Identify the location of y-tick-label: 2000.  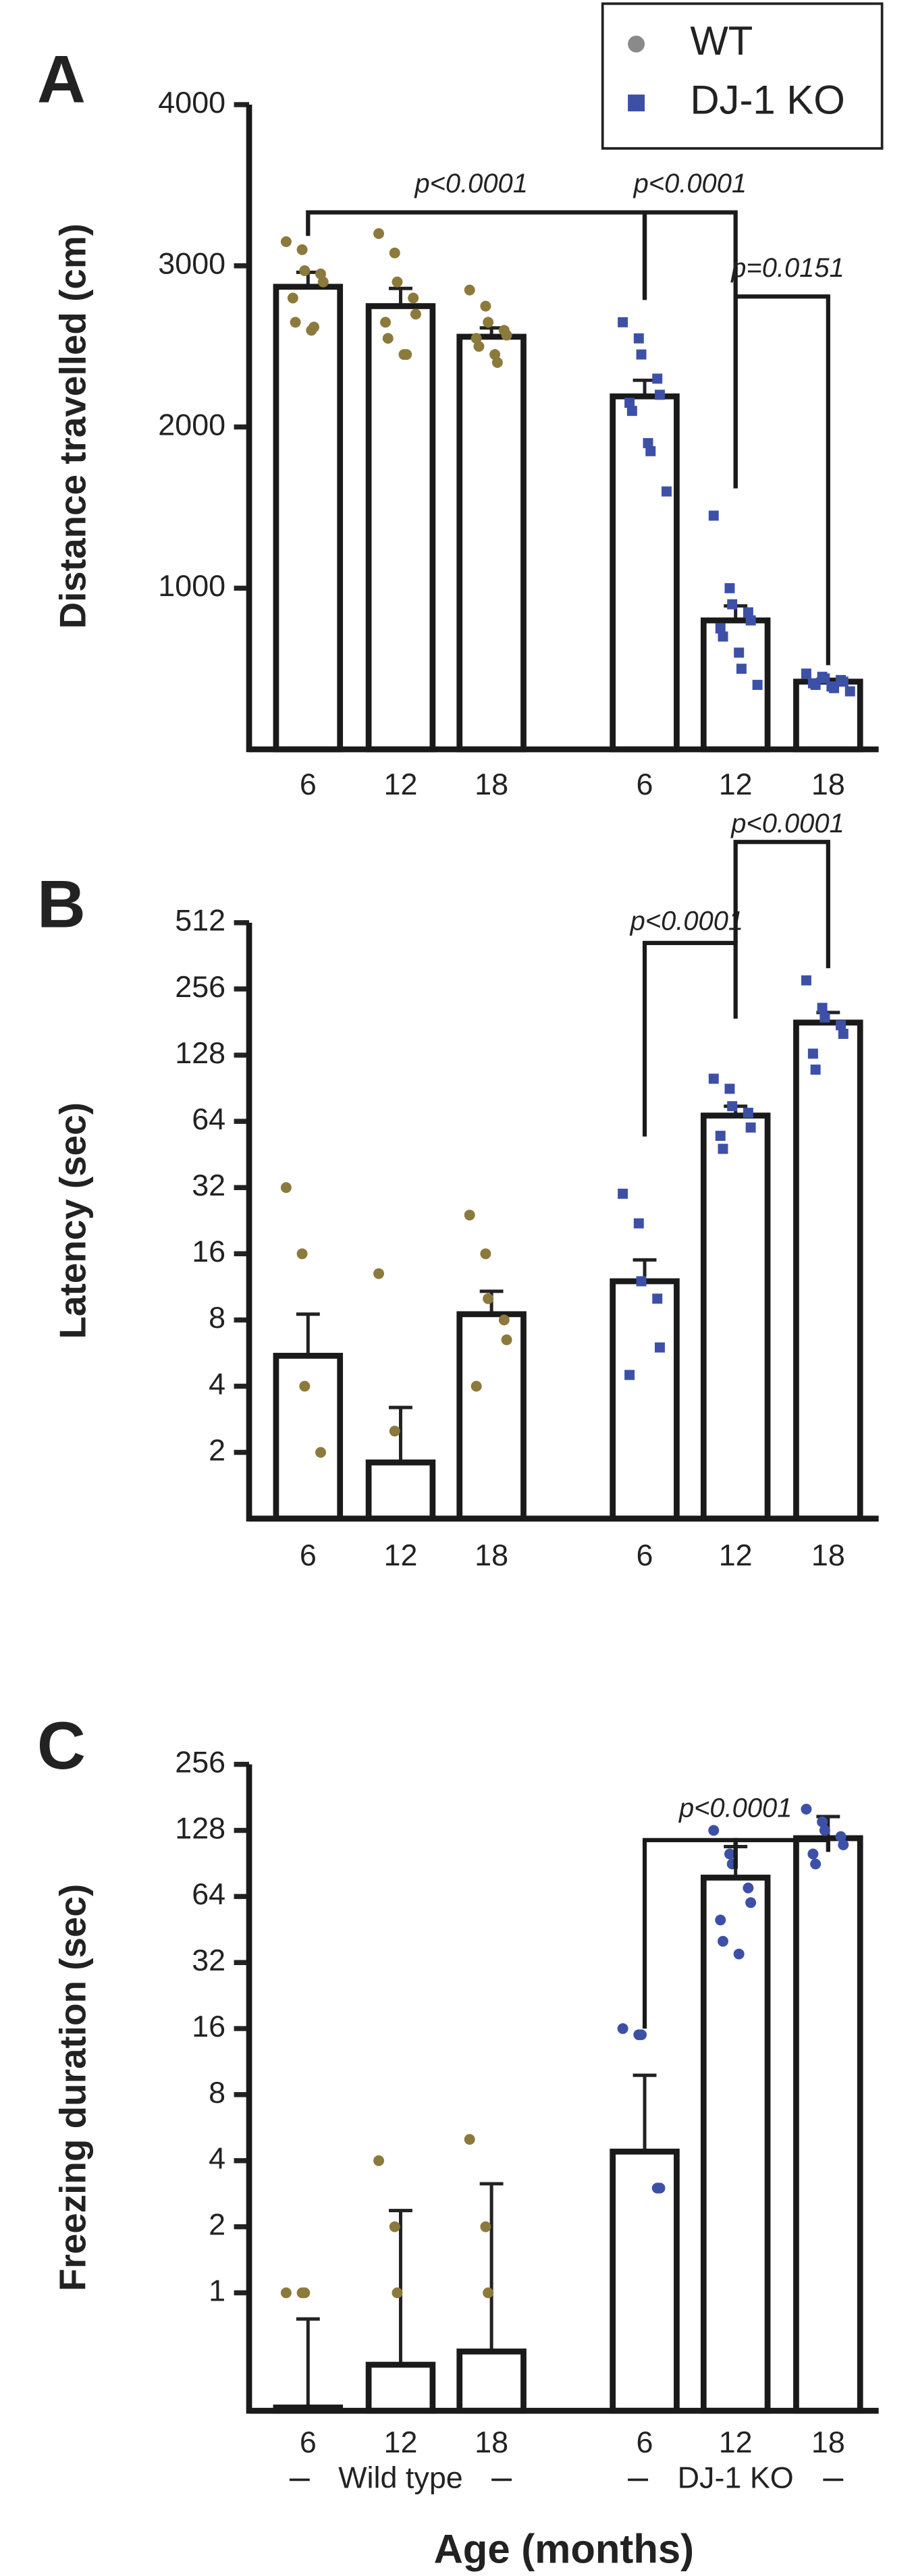
(191, 424).